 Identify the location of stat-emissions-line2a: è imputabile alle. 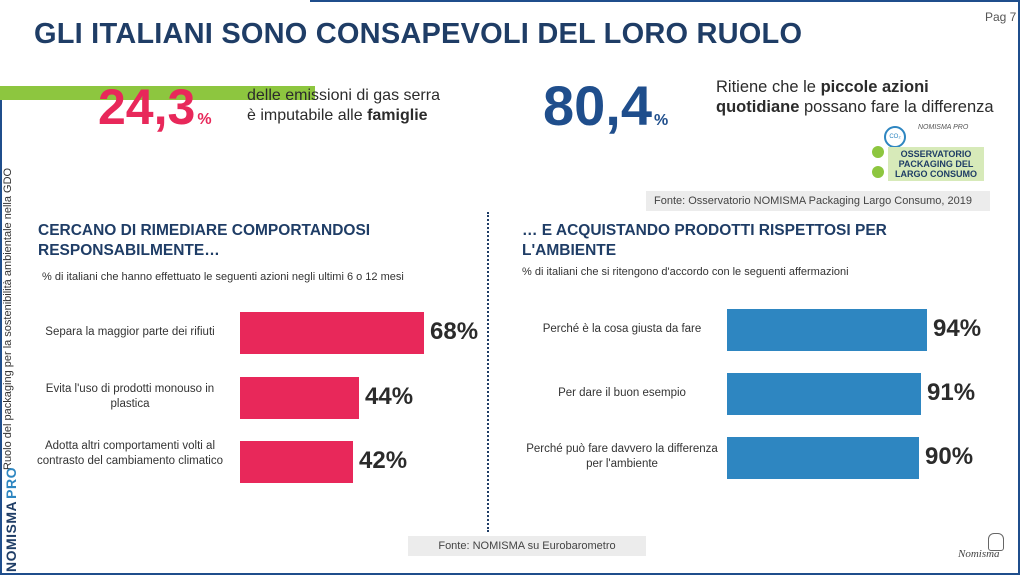
(307, 115).